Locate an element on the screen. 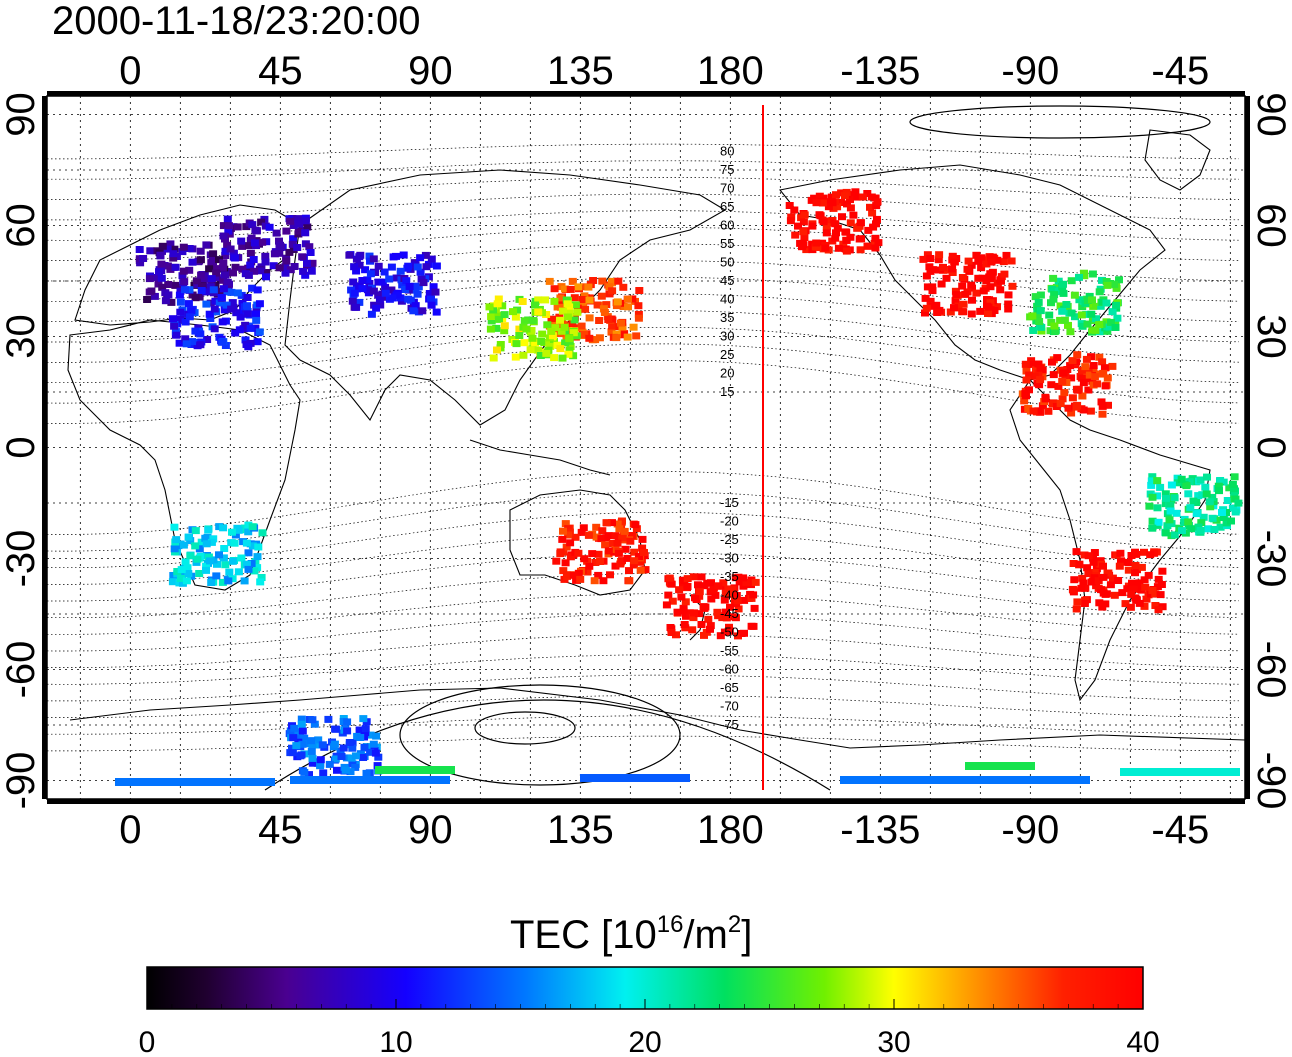 The height and width of the screenshot is (1057, 1292). lat-tick-label: 60 is located at coordinates (21, 225).